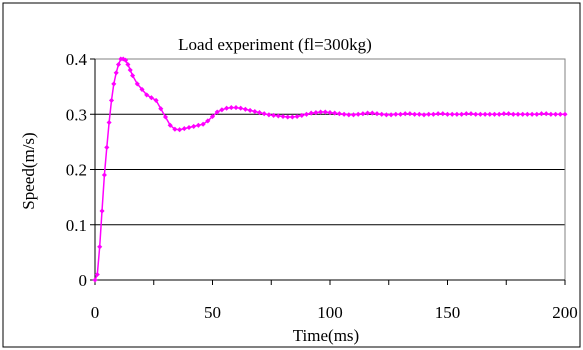 The image size is (583, 350). Describe the element at coordinates (275, 44) in the screenshot. I see `chart-title: Load experiment (fl=300kg)` at that location.